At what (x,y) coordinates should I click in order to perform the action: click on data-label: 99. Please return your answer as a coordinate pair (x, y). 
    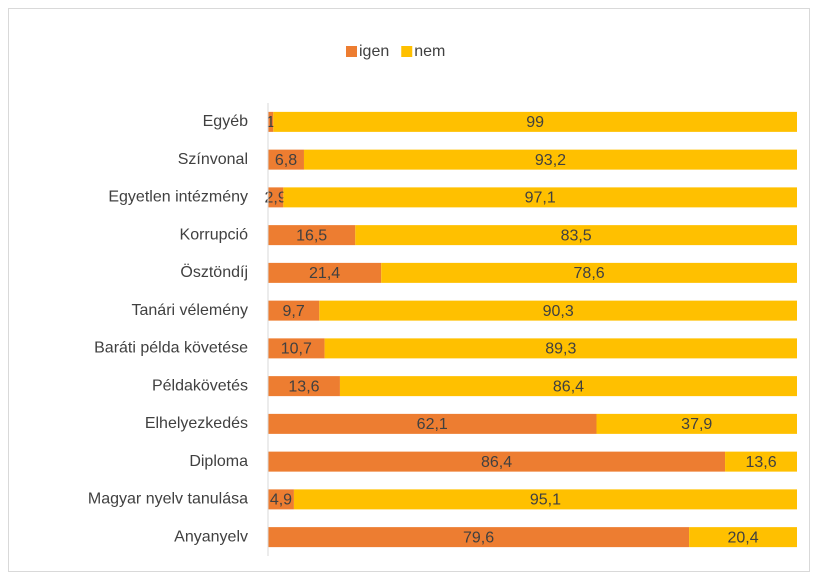
    Looking at the image, I should click on (535, 122).